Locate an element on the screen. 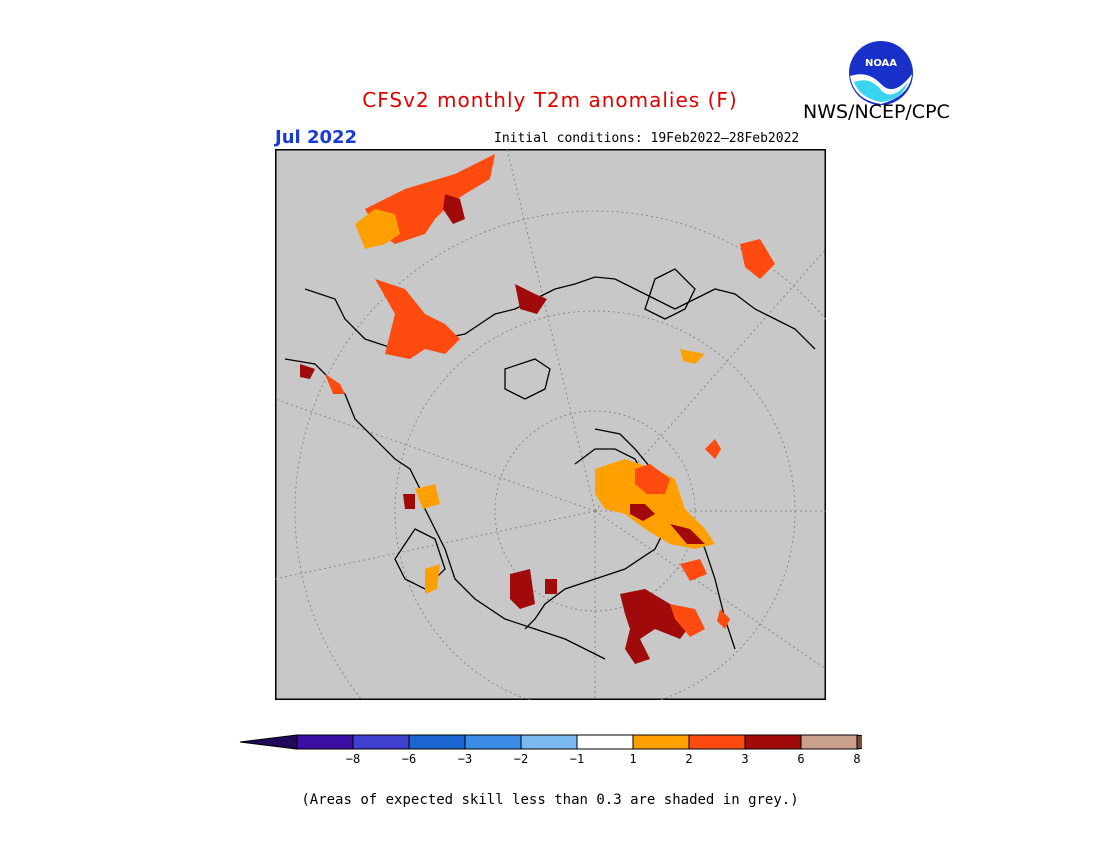 Image resolution: width=1100 pixels, height=850 pixels. target-month-label: Jul 2022 is located at coordinates (316, 137).